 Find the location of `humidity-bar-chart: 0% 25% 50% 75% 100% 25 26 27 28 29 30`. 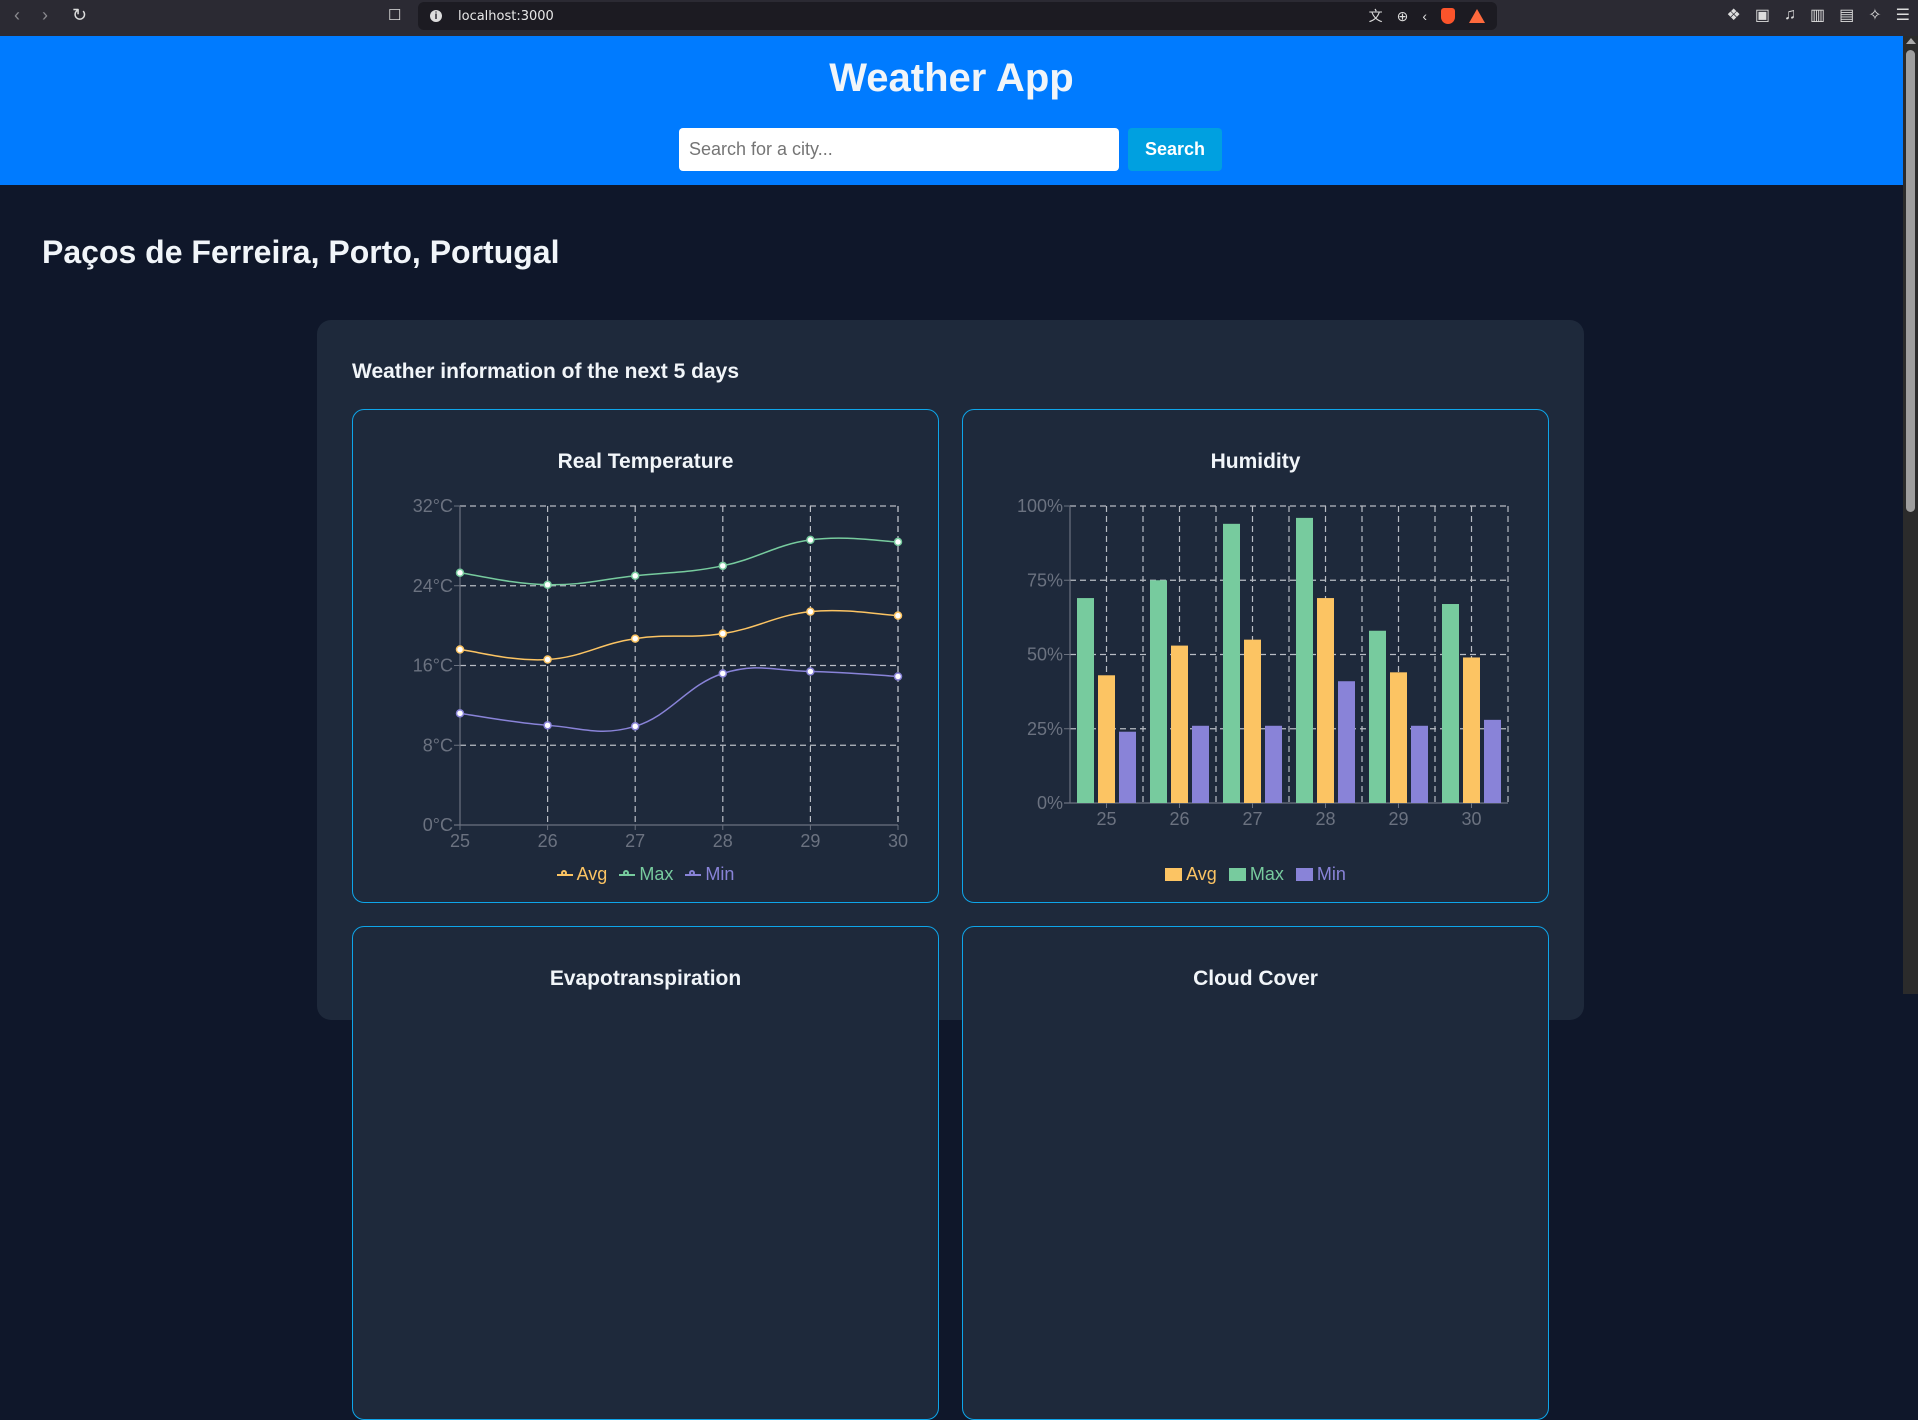

humidity-bar-chart: 0% 25% 50% 75% 100% 25 26 27 28 29 30 is located at coordinates (1263, 662).